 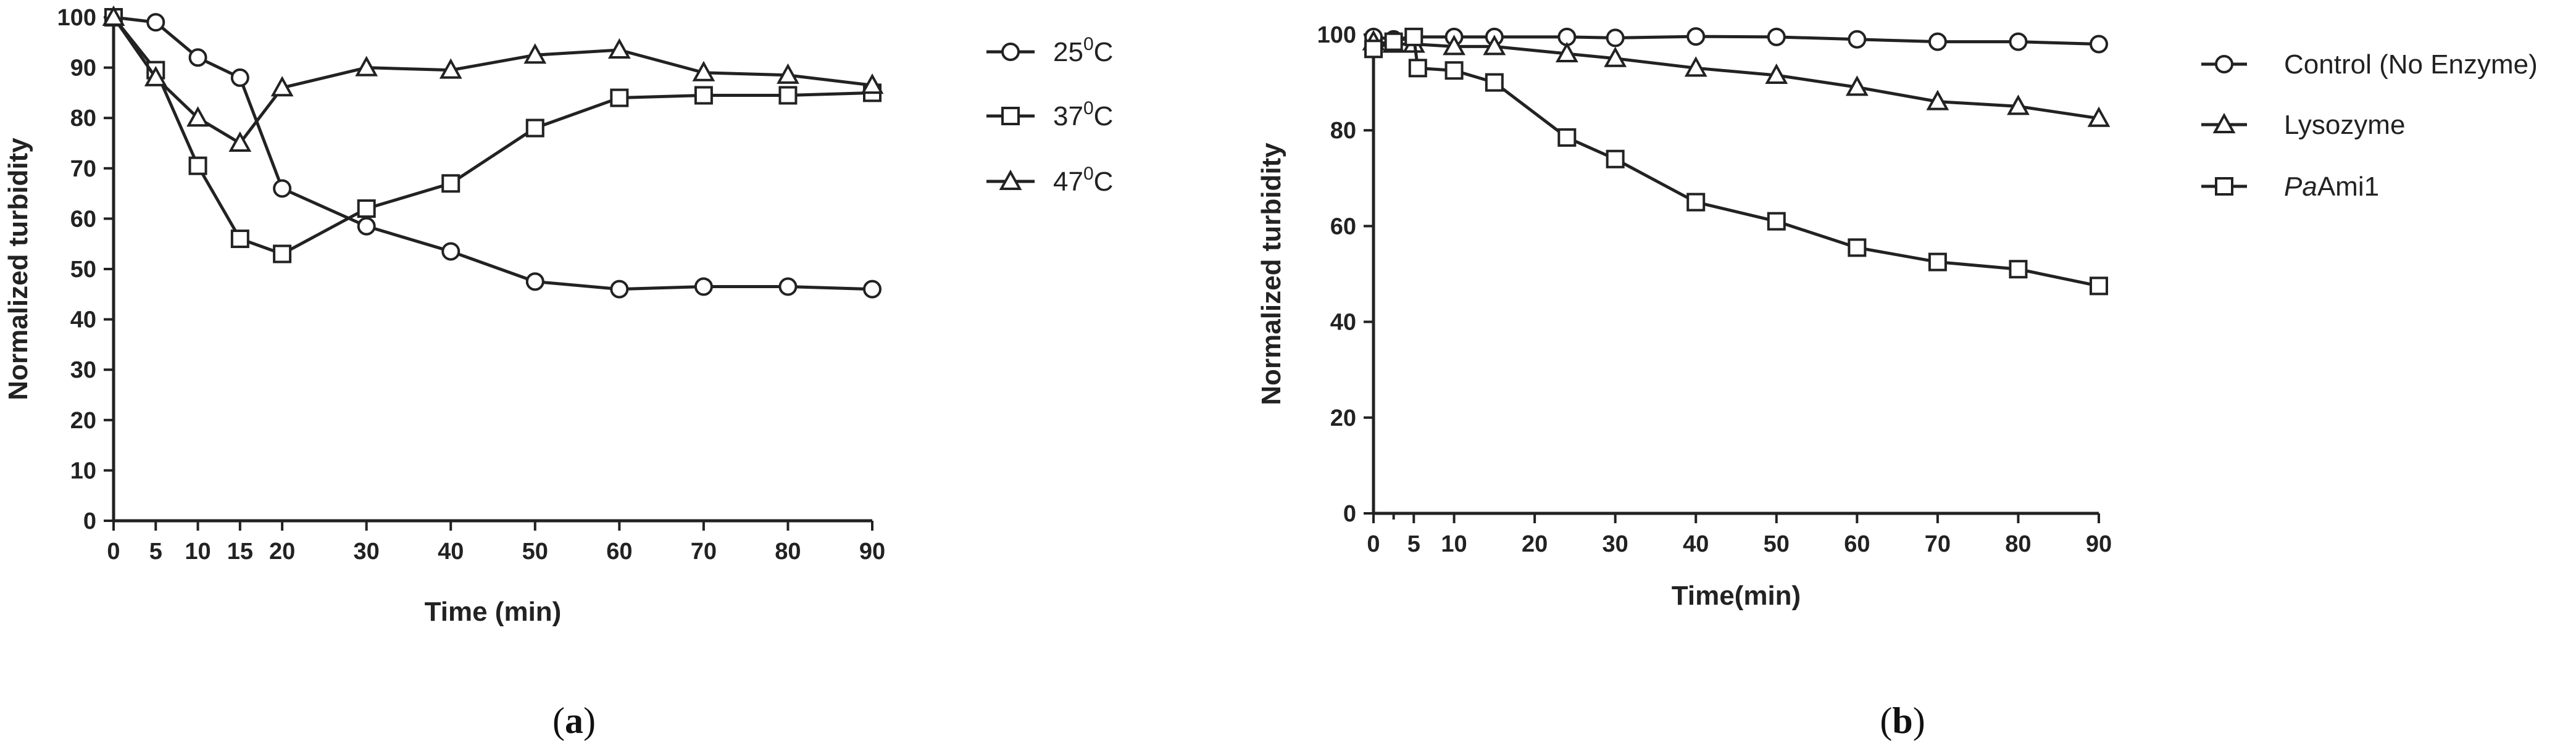 What do you see at coordinates (89, 521) in the screenshot?
I see `y-tick-label: 0` at bounding box center [89, 521].